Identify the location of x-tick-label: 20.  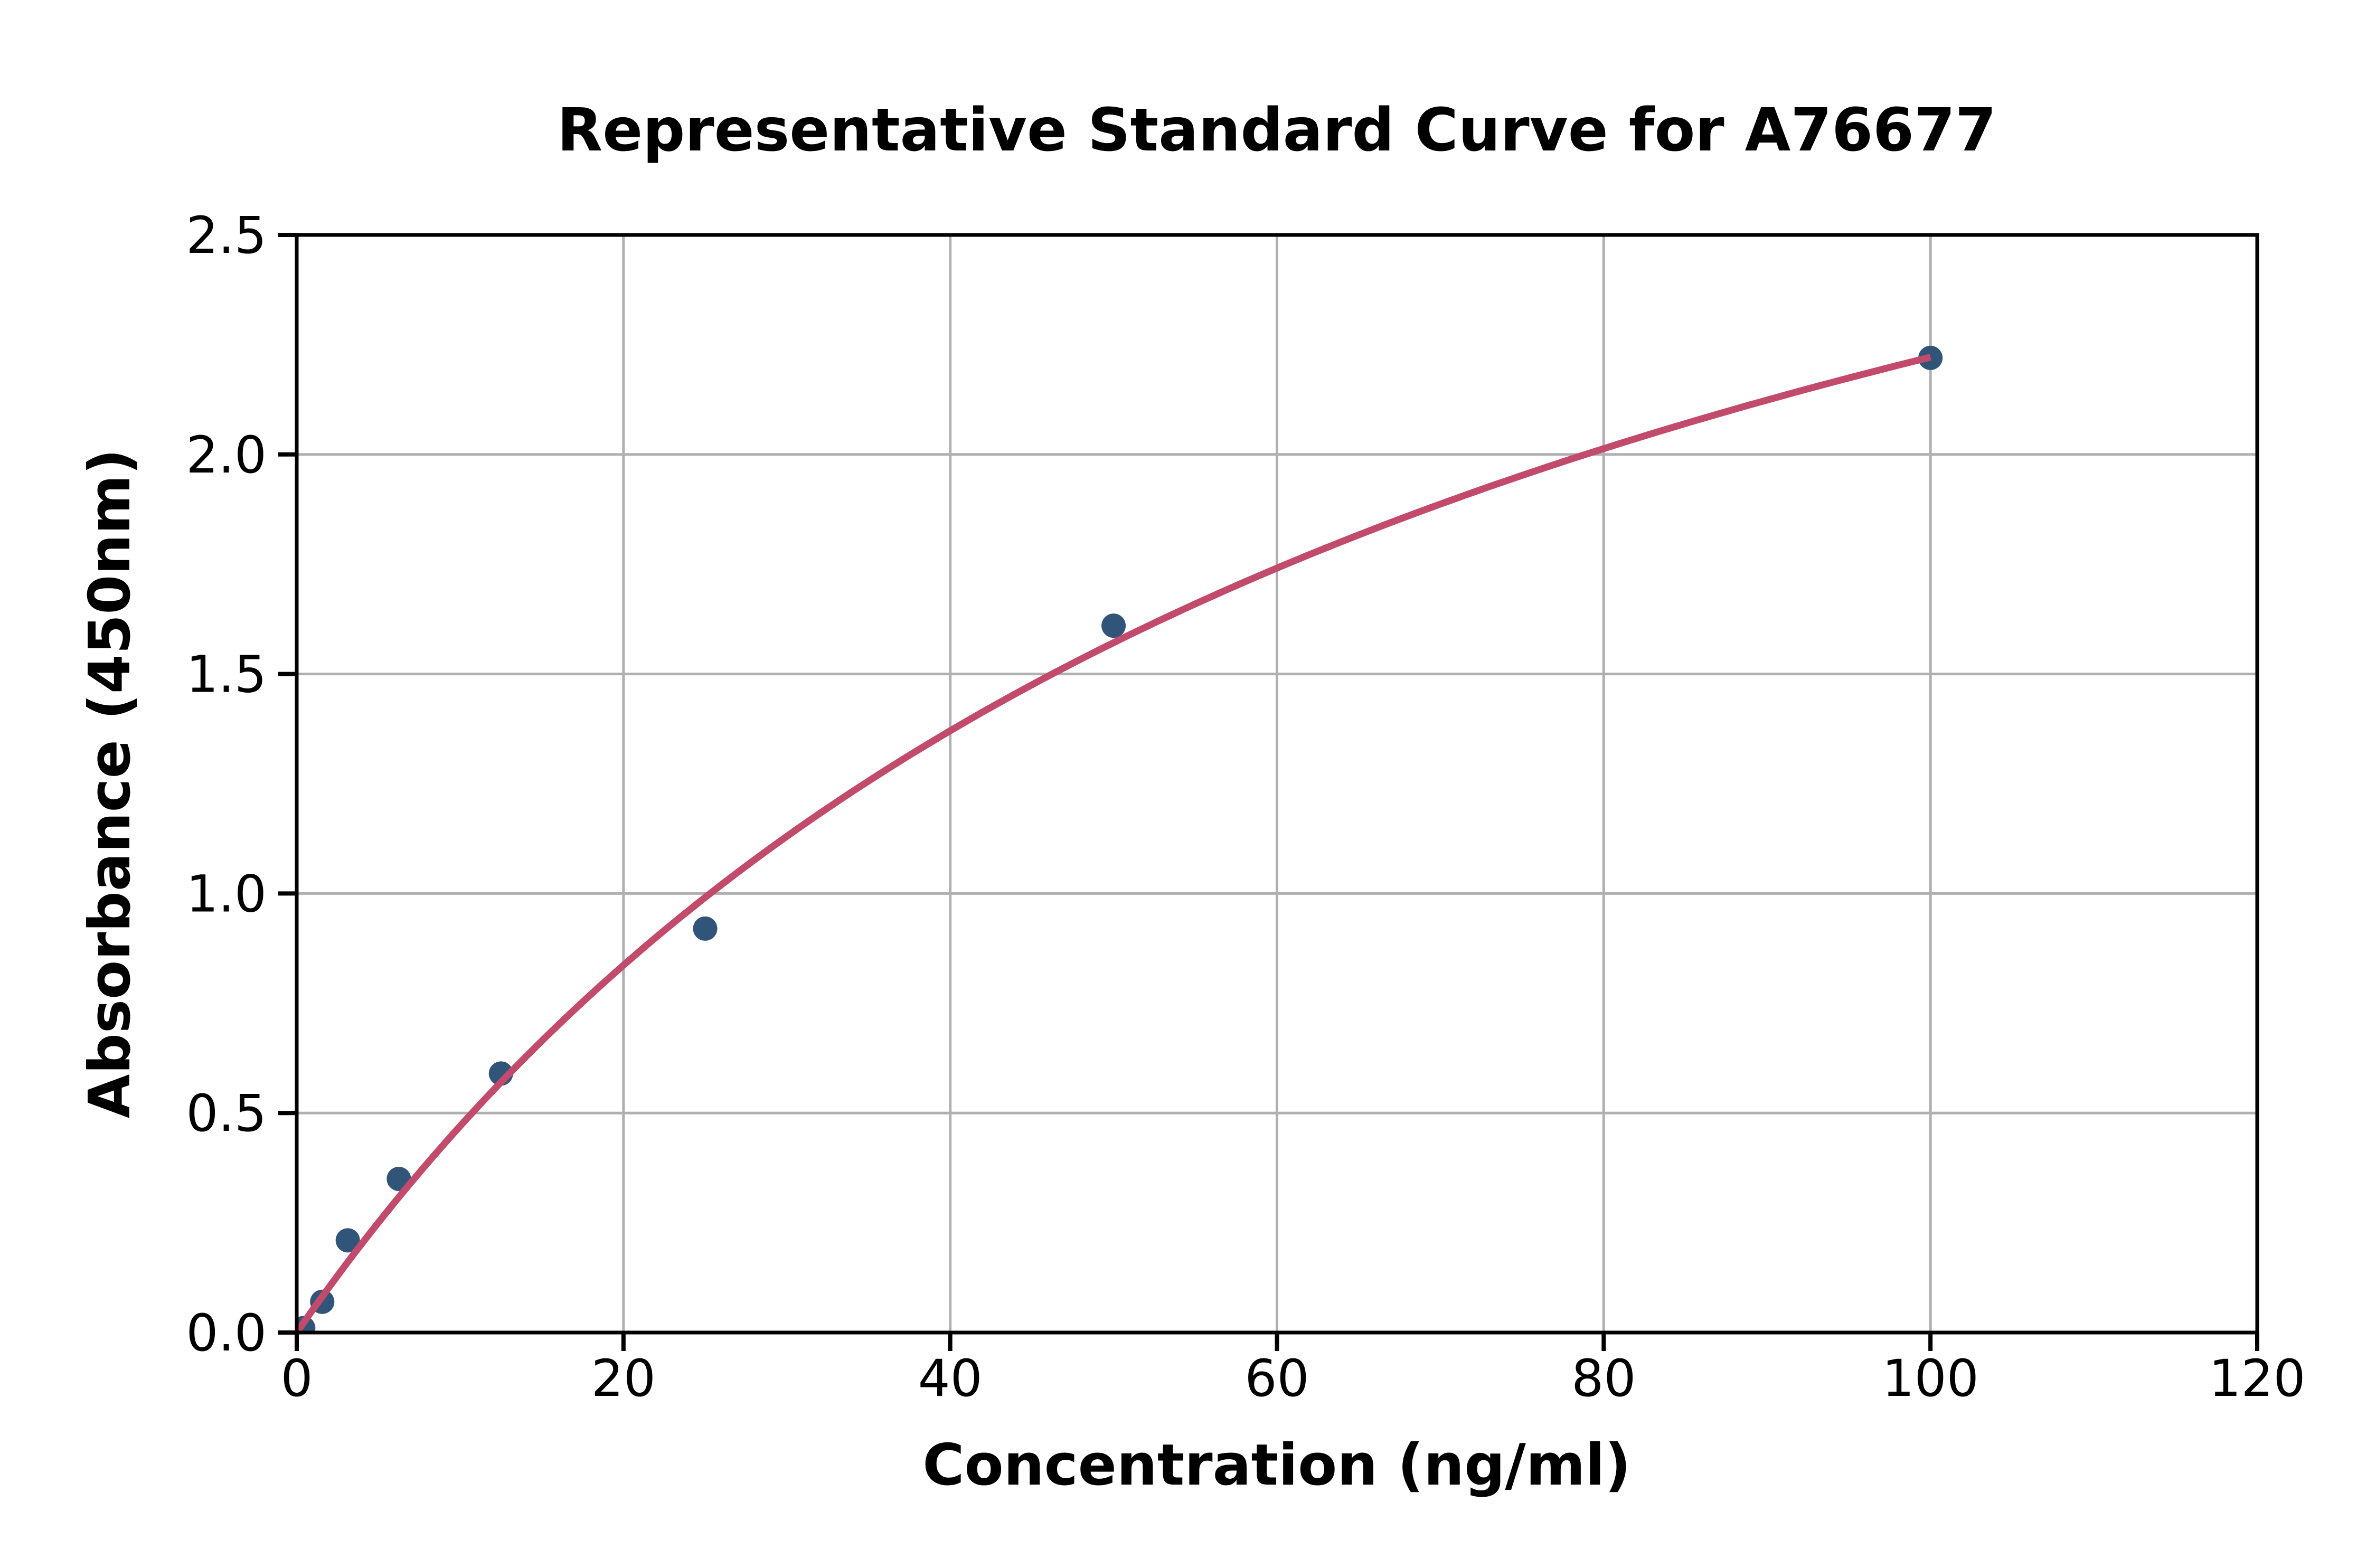
(624, 1379).